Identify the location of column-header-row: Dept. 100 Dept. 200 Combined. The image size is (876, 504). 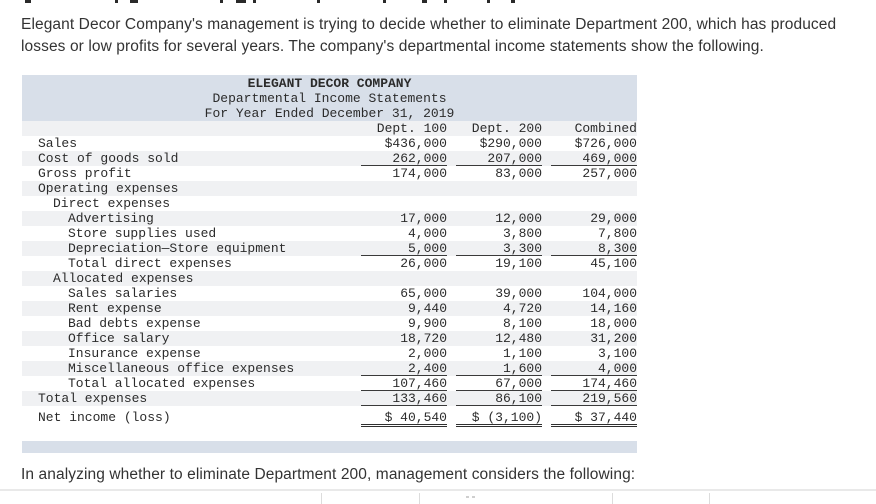
(329, 128).